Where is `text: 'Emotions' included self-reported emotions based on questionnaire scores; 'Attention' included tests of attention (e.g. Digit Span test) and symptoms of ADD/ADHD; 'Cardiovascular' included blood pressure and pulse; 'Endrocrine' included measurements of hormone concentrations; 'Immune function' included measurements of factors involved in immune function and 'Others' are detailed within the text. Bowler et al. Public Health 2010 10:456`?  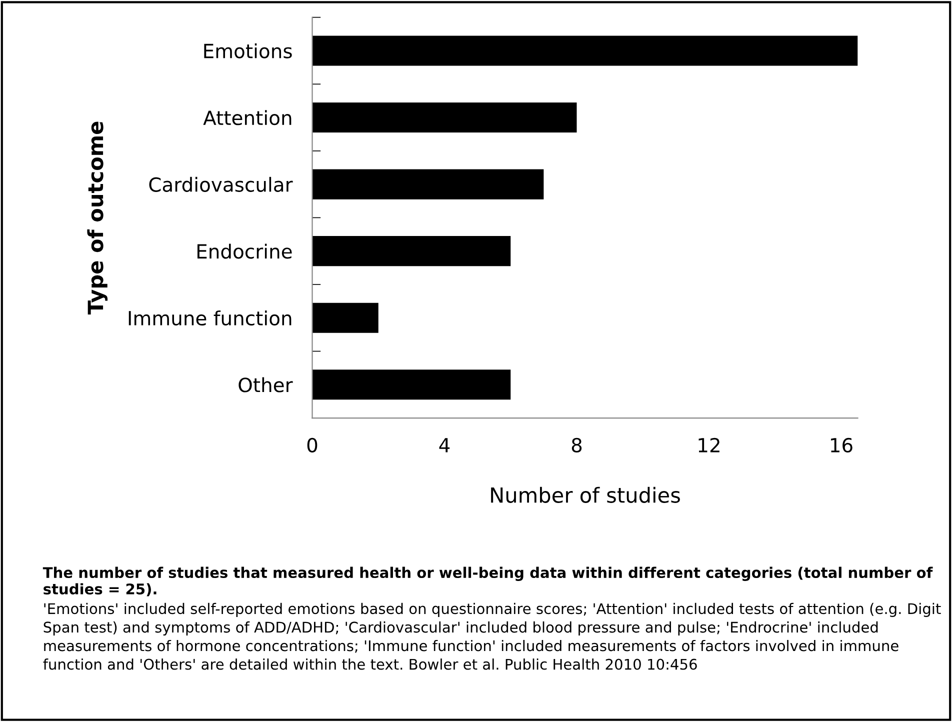
text: 'Emotions' included self-reported emotions based on questionnaire scores; 'Attention' included tests of attention (e.g. Digit Span test) and symptoms of ADD/ADHD; 'Cardiovascular' included blood pressure and pulse; 'Endrocrine' included measurements of hormone concentrations; 'Immune function' included measurements of factors involved in immune function and 'Others' are detailed within the text. Bowler et al. Public Health 2010 10:456 is located at coordinates (492, 636).